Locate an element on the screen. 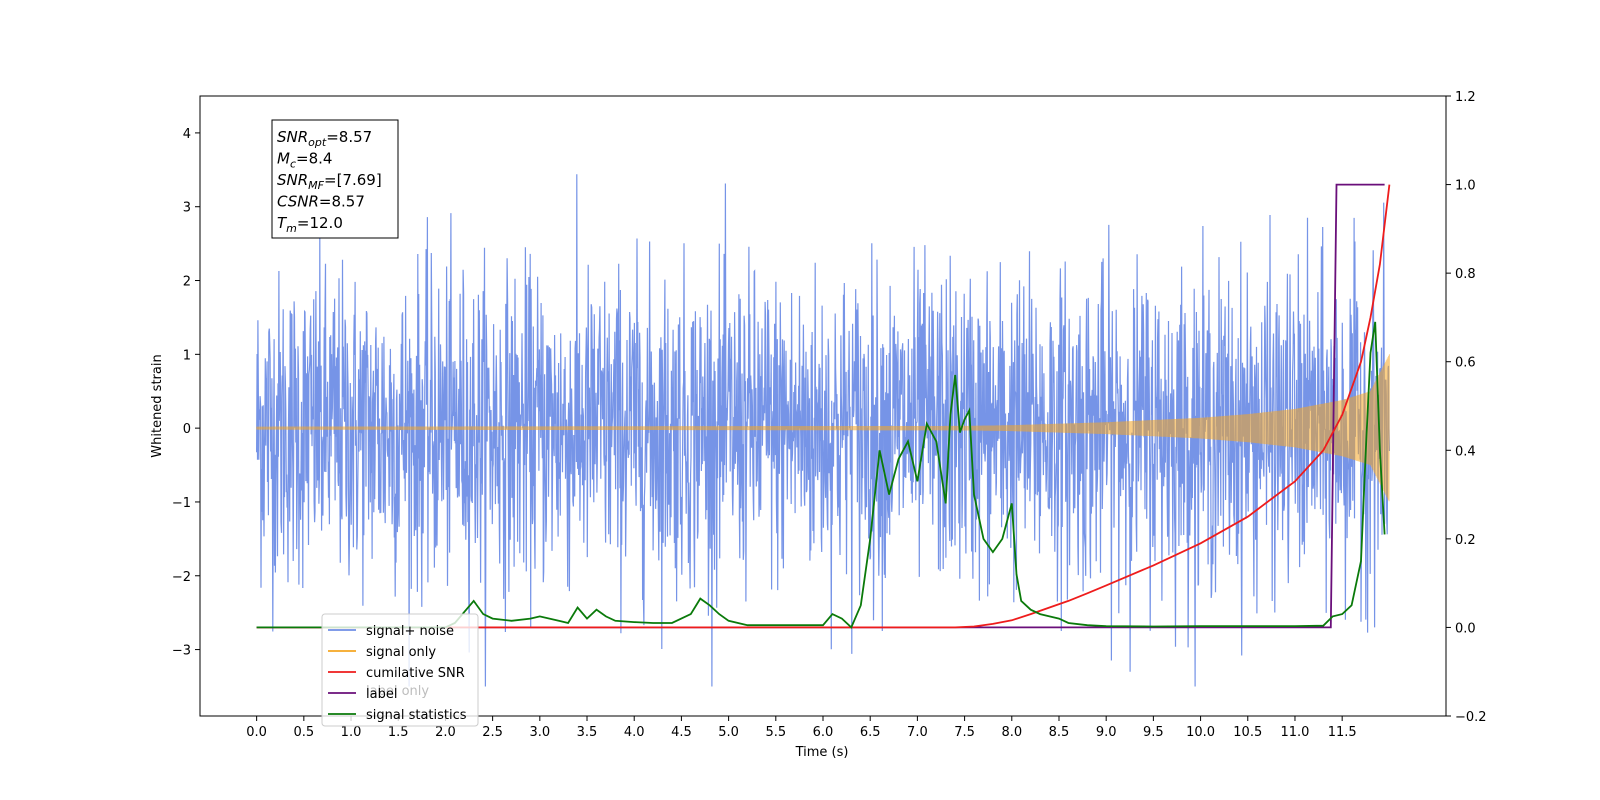 The height and width of the screenshot is (800, 1600). x-tick-label: 1.0 is located at coordinates (351, 732).